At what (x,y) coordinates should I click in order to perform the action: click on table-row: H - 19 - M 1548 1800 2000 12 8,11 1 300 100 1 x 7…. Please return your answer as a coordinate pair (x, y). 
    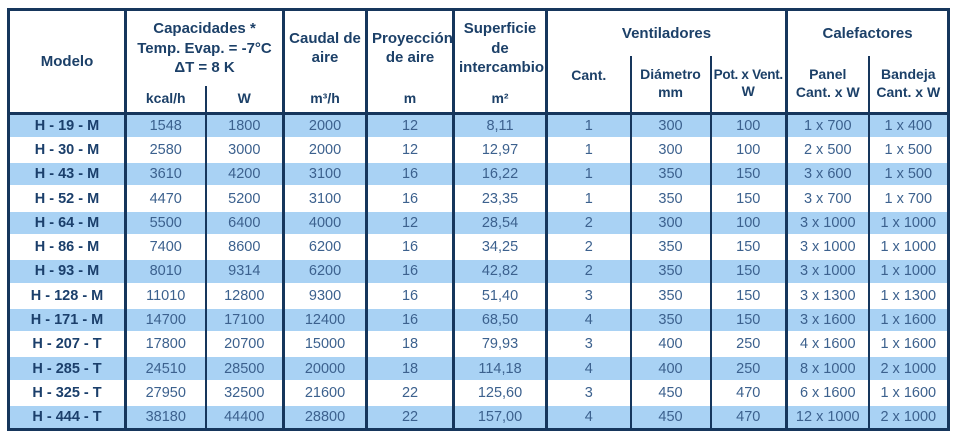
    Looking at the image, I should click on (478, 125).